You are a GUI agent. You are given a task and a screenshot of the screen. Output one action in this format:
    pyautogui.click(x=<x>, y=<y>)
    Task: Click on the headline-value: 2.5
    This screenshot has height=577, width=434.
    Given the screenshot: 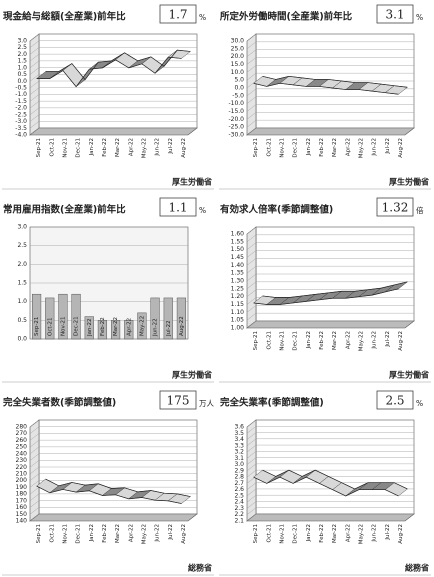 What is the action you would take?
    pyautogui.click(x=394, y=401)
    